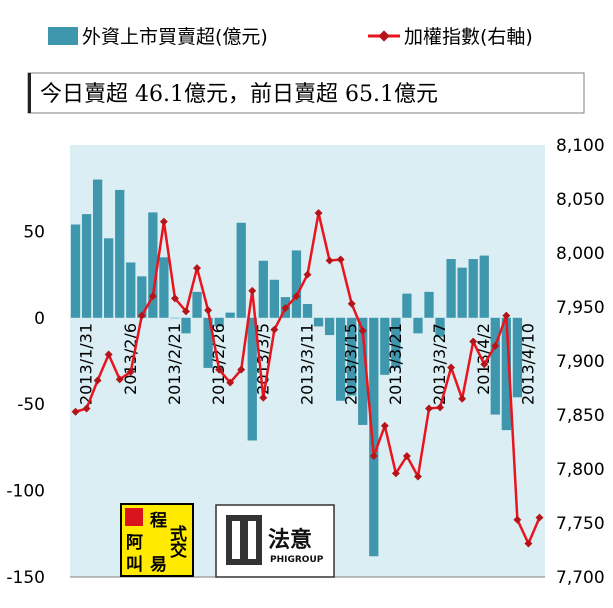 The image size is (613, 608). I want to click on right-tick-label: 7,950, so click(580, 308).